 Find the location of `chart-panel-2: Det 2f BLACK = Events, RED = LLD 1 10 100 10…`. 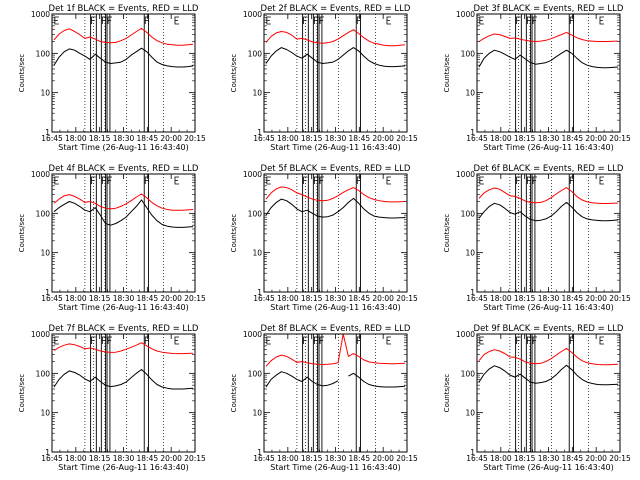

chart-panel-2: Det 2f BLACK = Events, RED = LLD 1 10 100 10… is located at coordinates (324, 78).